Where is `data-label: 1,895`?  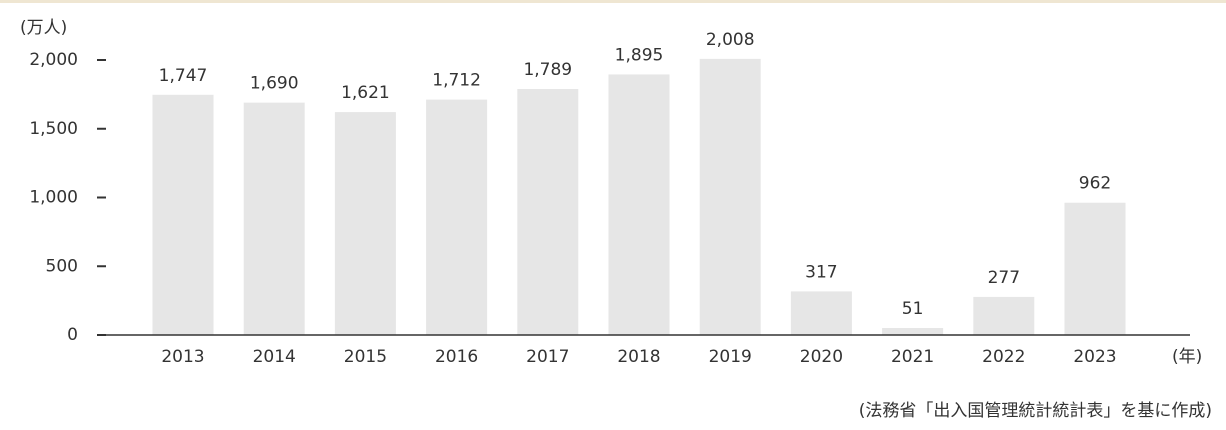 data-label: 1,895 is located at coordinates (639, 55).